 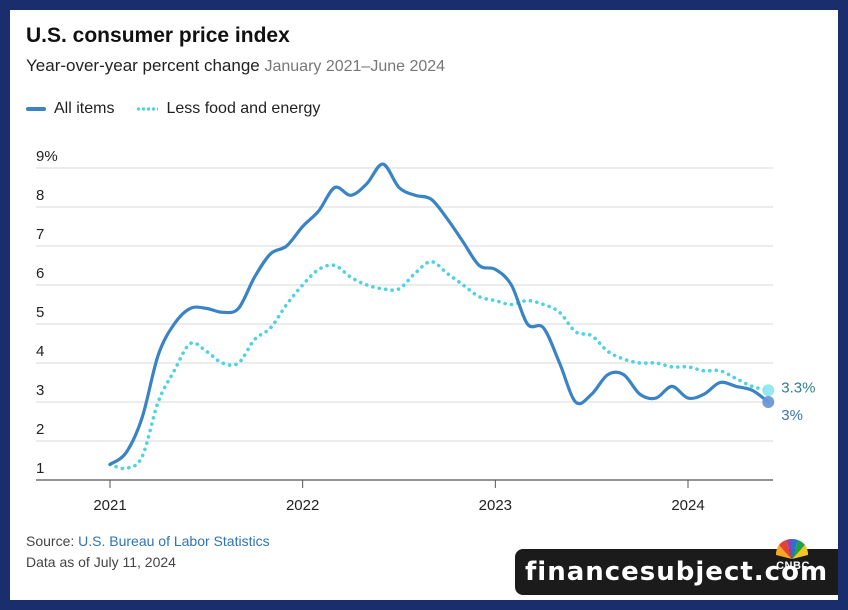 What do you see at coordinates (101, 562) in the screenshot?
I see `data-as-of: Data as of July 11, 2024` at bounding box center [101, 562].